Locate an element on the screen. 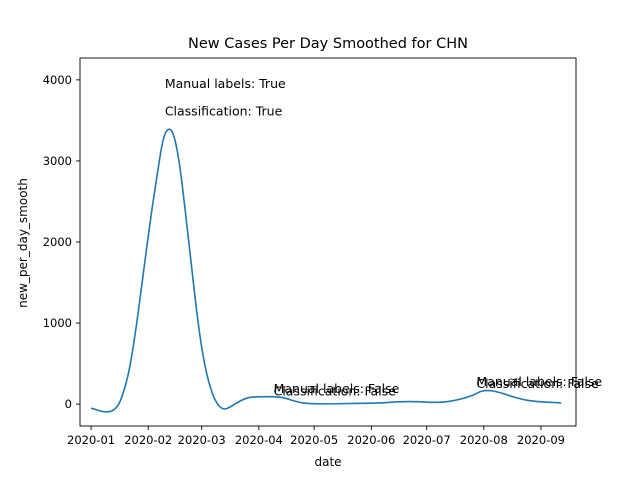  annotation-label: Classification: True is located at coordinates (224, 111).